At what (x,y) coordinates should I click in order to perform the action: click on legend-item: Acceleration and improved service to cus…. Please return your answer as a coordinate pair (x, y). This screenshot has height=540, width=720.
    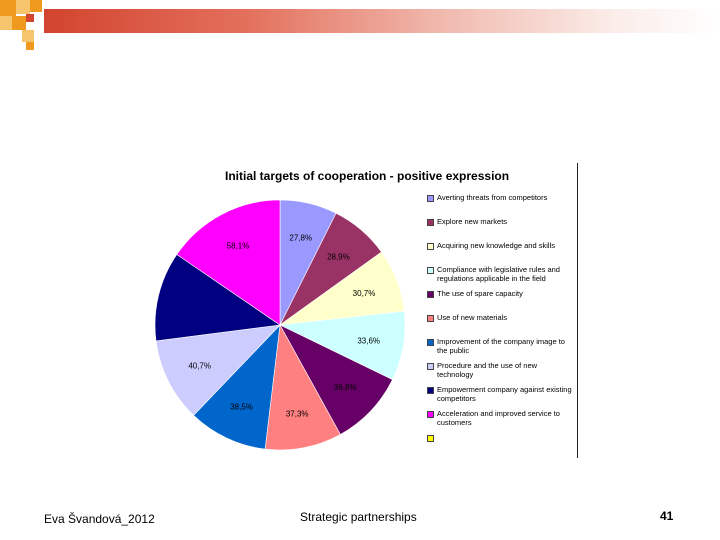
    Looking at the image, I should click on (501, 421).